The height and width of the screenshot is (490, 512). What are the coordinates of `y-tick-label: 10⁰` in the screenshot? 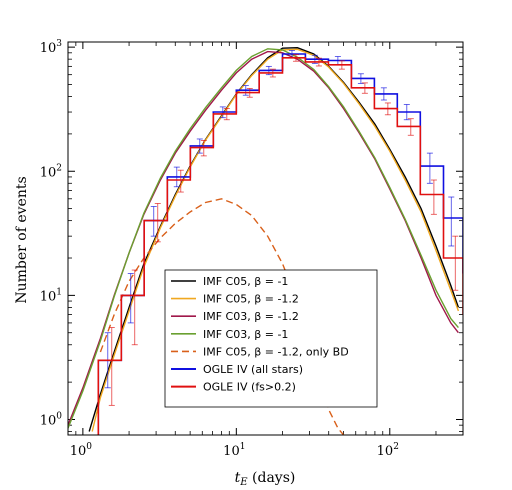 It's located at (51, 419).